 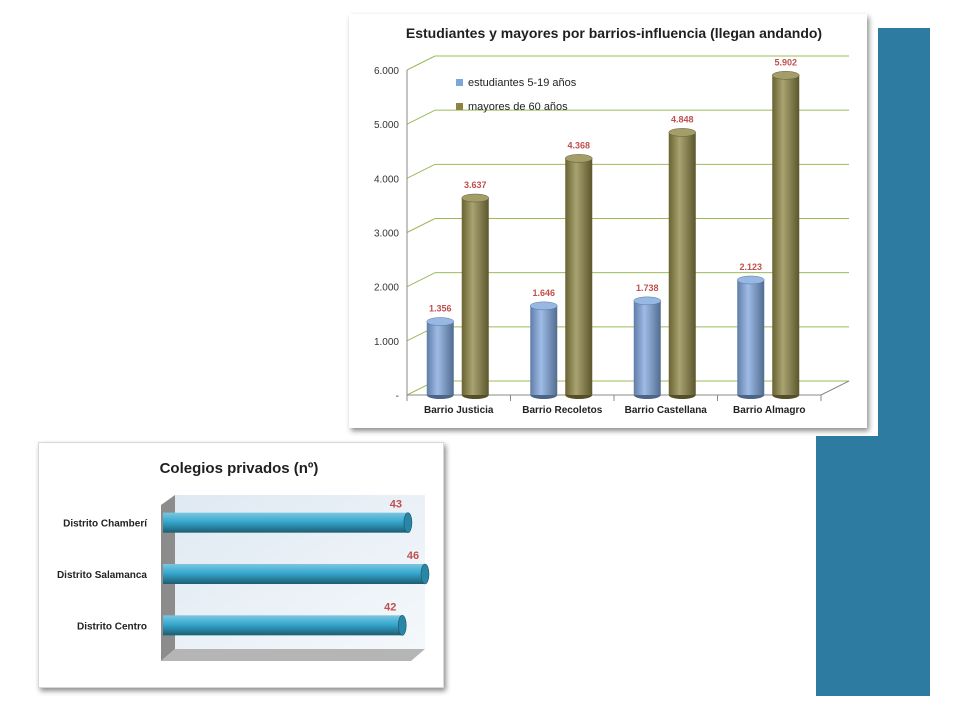 I want to click on category-label: Barrio Castellana, so click(x=666, y=410).